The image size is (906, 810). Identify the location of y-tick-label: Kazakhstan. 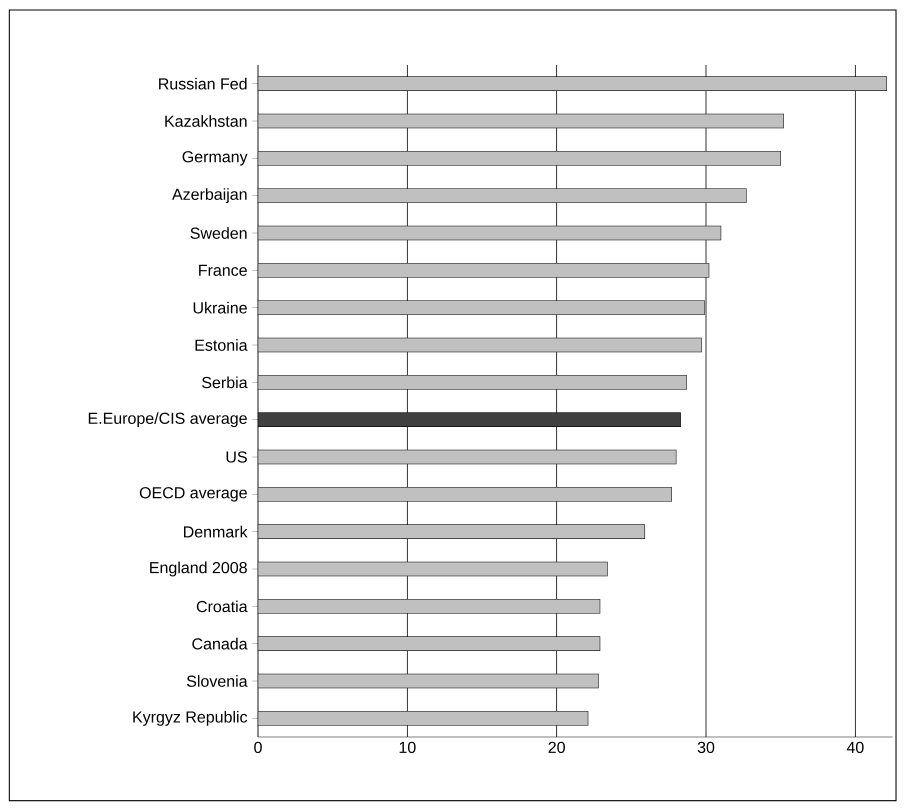
(206, 121).